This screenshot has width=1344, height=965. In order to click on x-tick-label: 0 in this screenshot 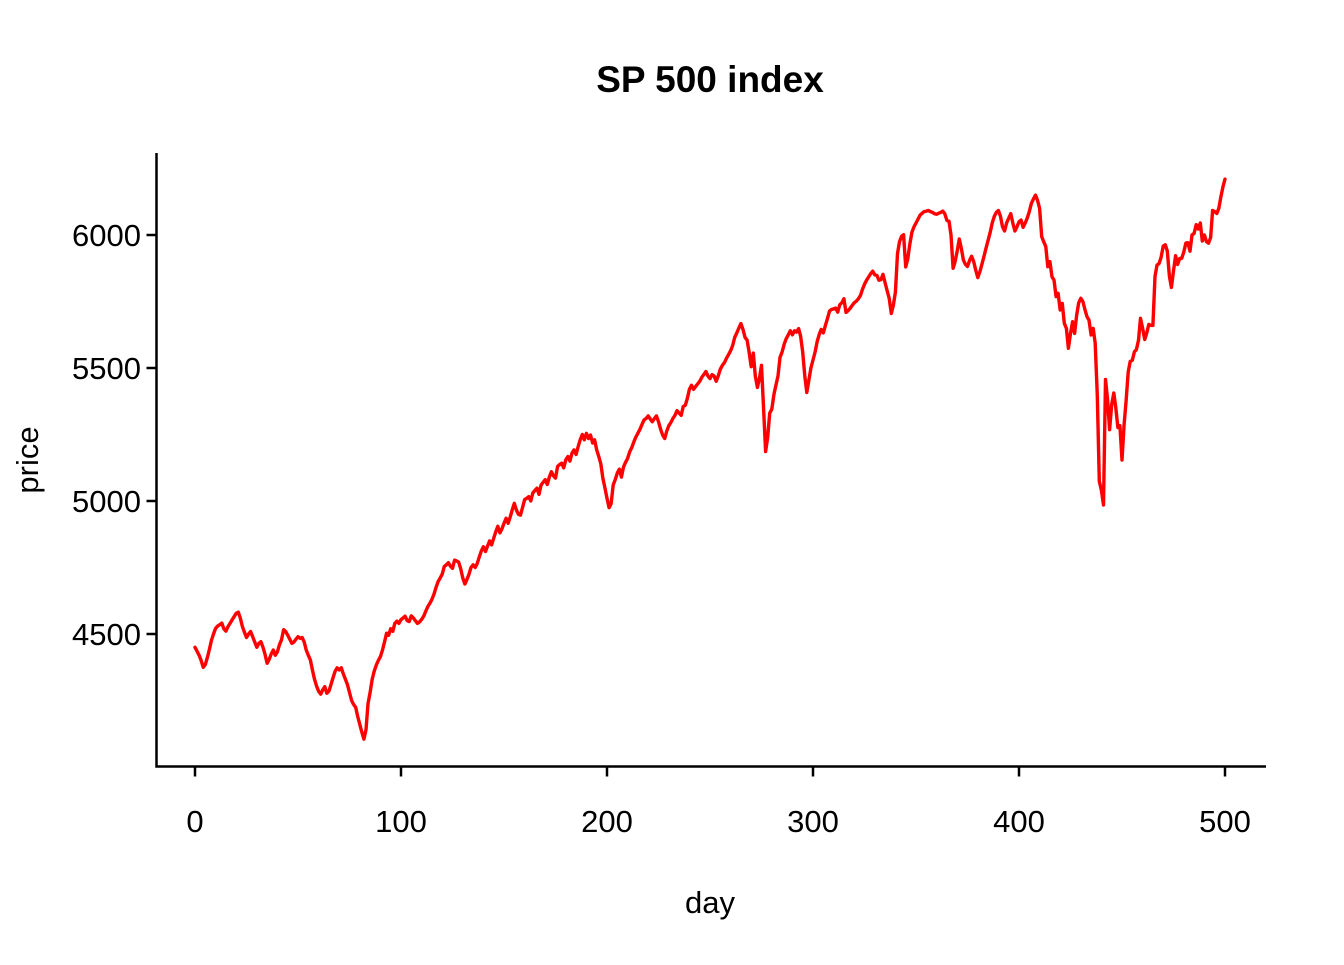, I will do `click(194, 821)`.